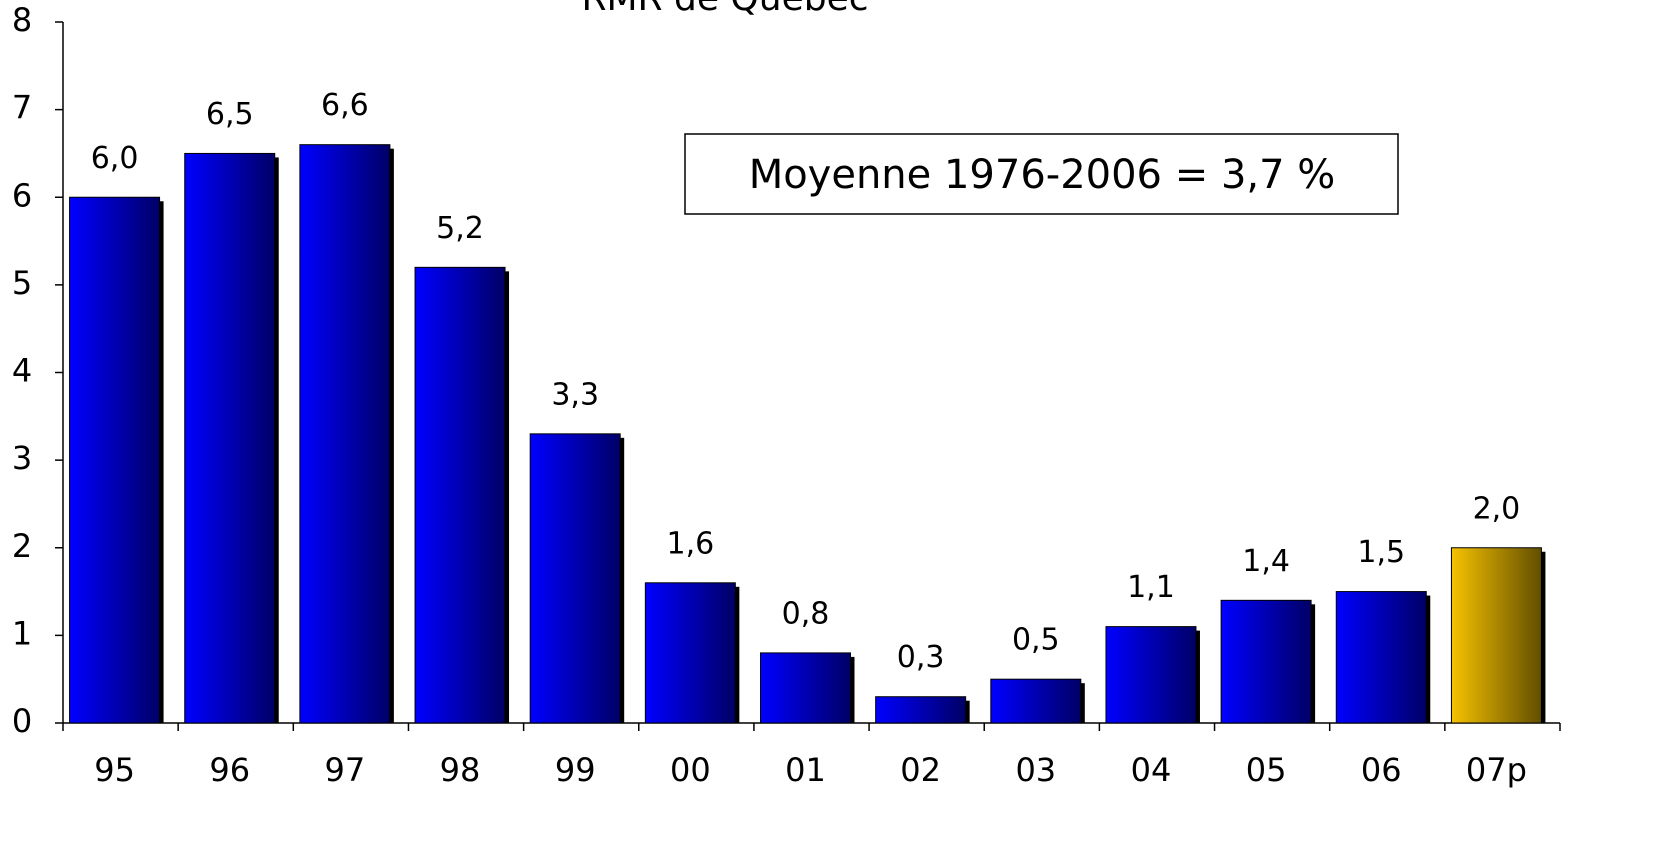  Describe the element at coordinates (114, 770) in the screenshot. I see `x-tick-label: 95` at that location.